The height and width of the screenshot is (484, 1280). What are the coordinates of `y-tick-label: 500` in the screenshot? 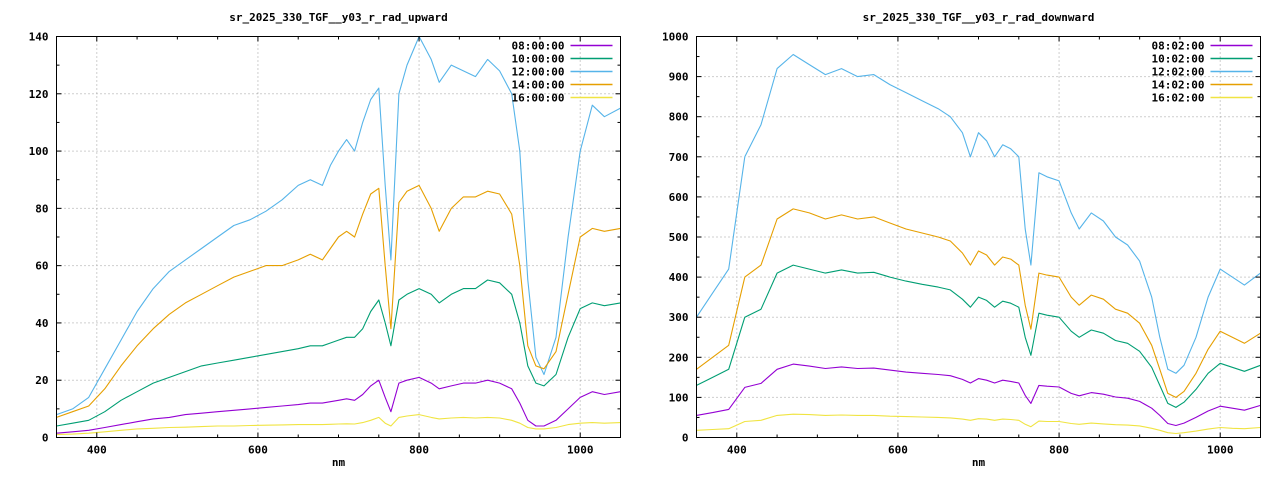 It's located at (679, 237).